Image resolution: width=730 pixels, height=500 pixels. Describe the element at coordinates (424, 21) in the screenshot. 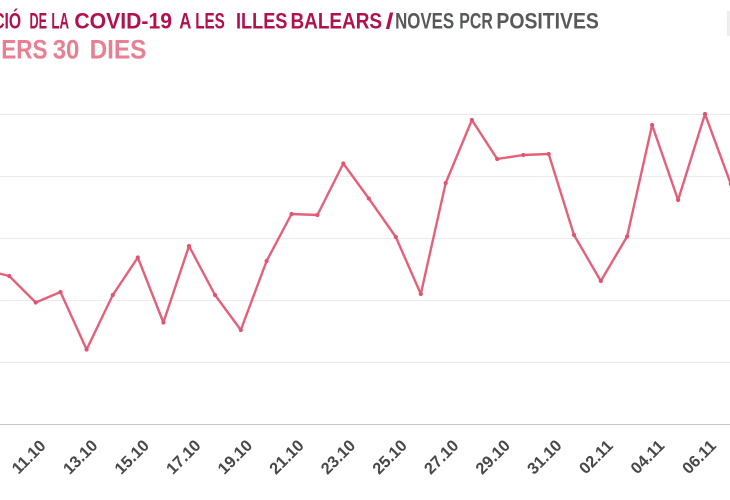

I see `svg-text: NOVES` at that location.